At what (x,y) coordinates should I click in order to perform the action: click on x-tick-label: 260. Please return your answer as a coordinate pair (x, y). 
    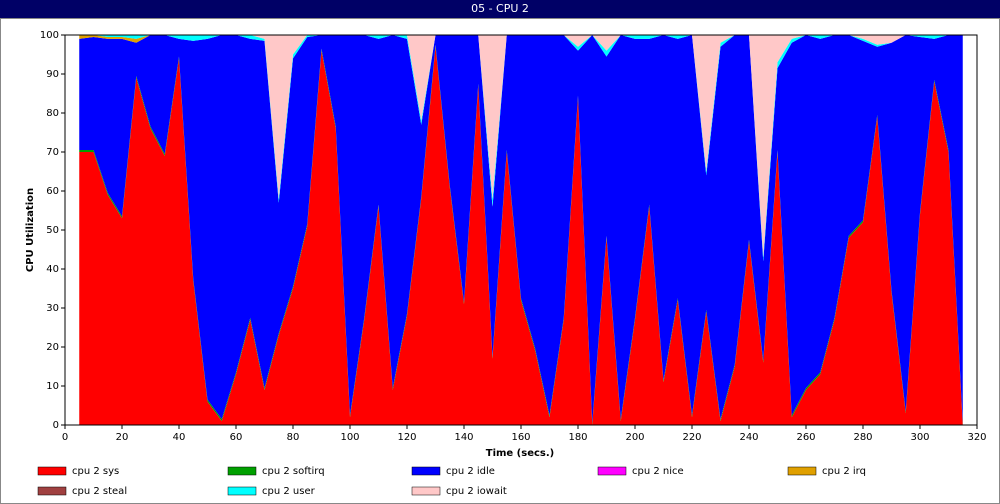
    Looking at the image, I should click on (805, 437).